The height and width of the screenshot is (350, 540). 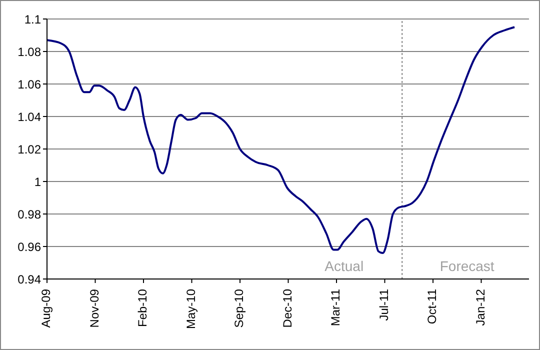 What do you see at coordinates (191, 309) in the screenshot?
I see `x-tick-label: May-10` at bounding box center [191, 309].